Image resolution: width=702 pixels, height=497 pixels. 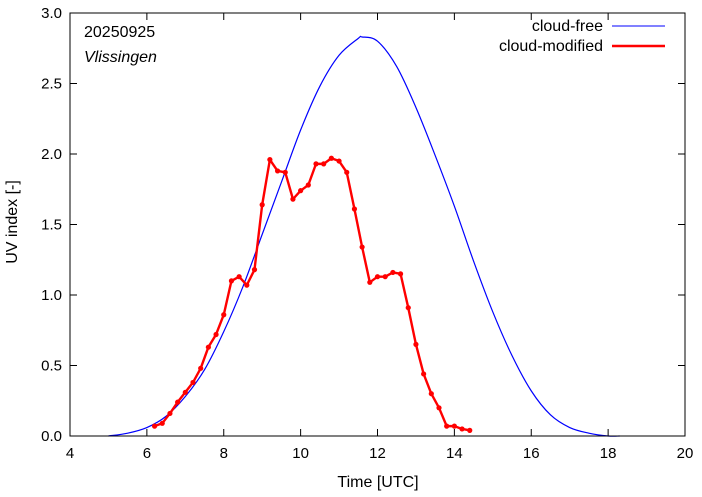 What do you see at coordinates (454, 453) in the screenshot?
I see `x-tick-label: 14` at bounding box center [454, 453].